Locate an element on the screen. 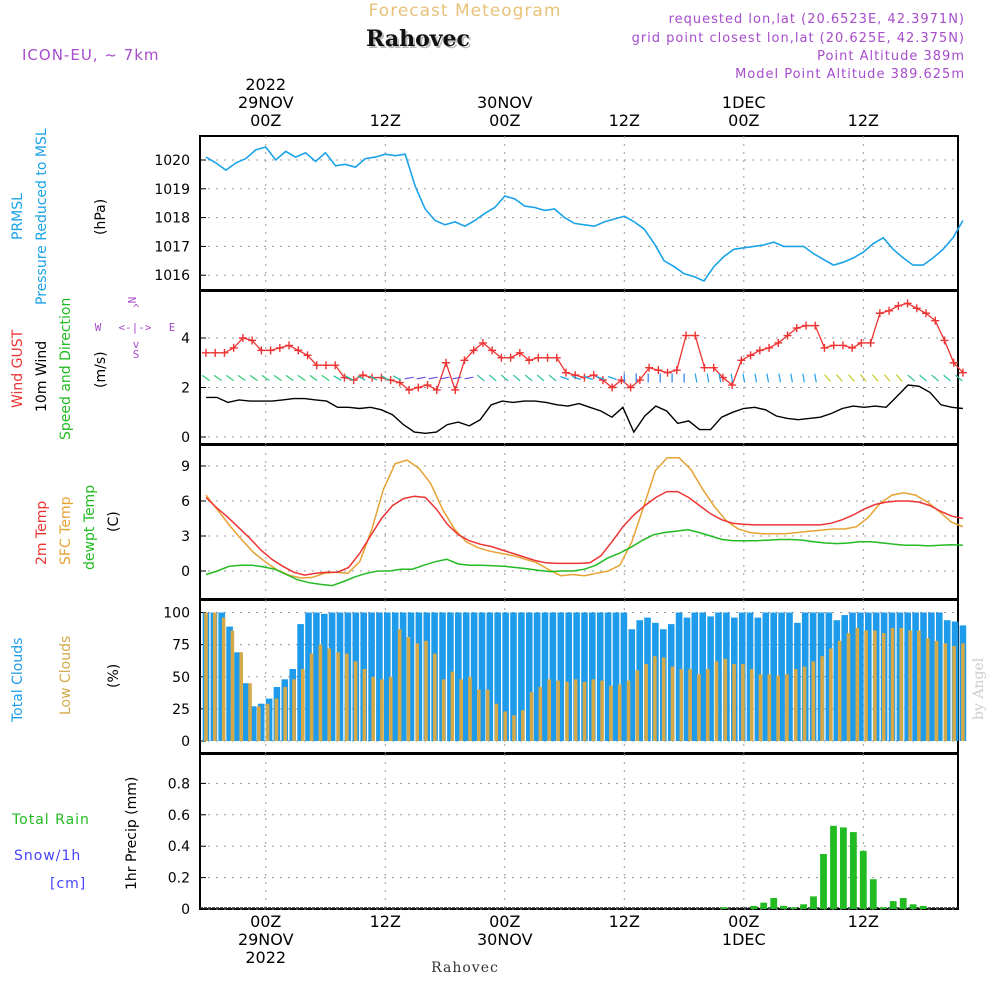  top-time-label-4-0: 1DEC is located at coordinates (744, 102).